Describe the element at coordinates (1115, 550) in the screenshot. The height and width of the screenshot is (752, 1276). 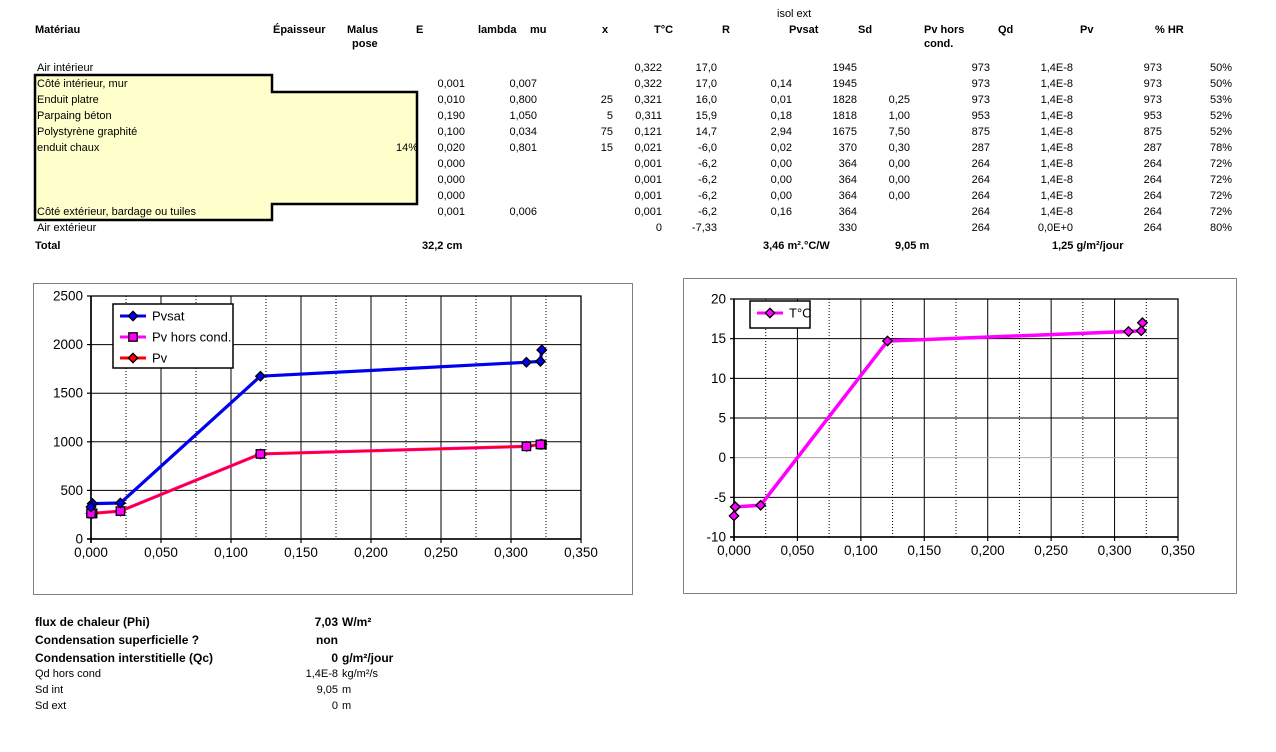
I see `svg-text: 0,300` at that location.